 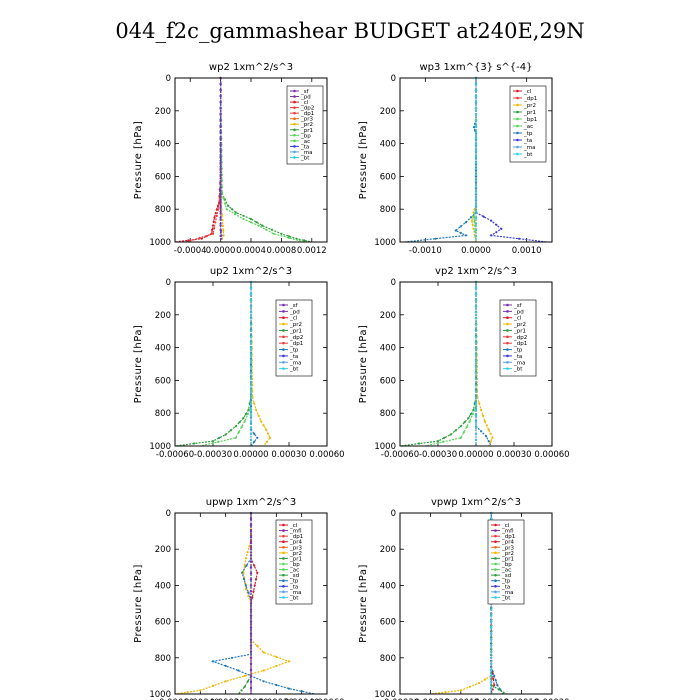 I want to click on y-tick-label: 800, so click(x=388, y=659).